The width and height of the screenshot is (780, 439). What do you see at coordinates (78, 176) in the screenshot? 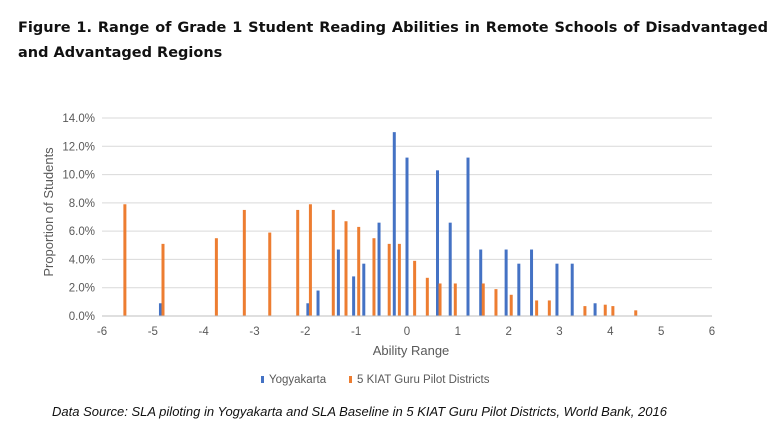
I see `y-tick-label: 10.0%` at bounding box center [78, 176].